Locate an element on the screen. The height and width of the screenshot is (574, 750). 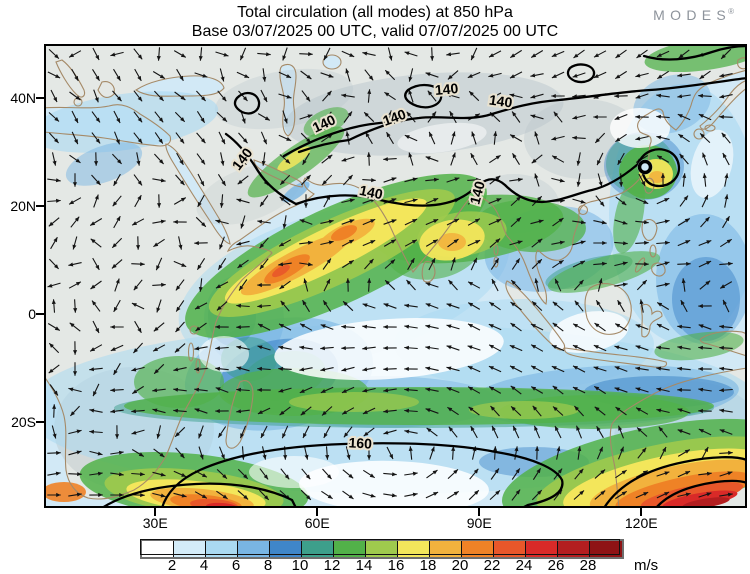
colorbar-tick-6: 6 is located at coordinates (236, 565).